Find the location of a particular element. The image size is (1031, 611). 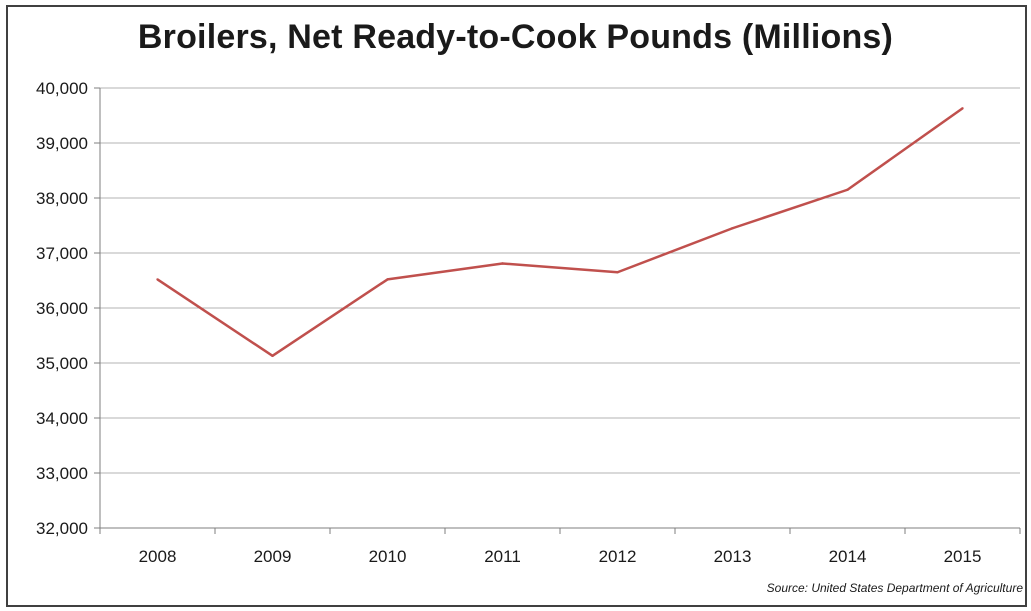

x-tick-label: 2008 is located at coordinates (158, 556).